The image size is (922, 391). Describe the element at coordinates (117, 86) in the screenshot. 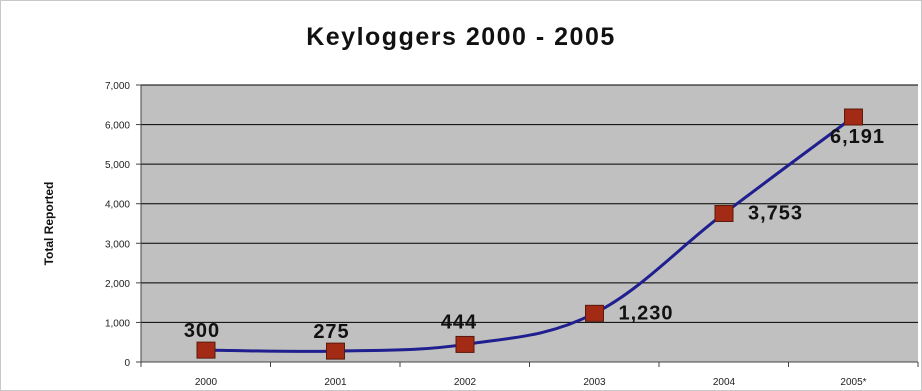

I see `y-tick-label: 7,000` at that location.